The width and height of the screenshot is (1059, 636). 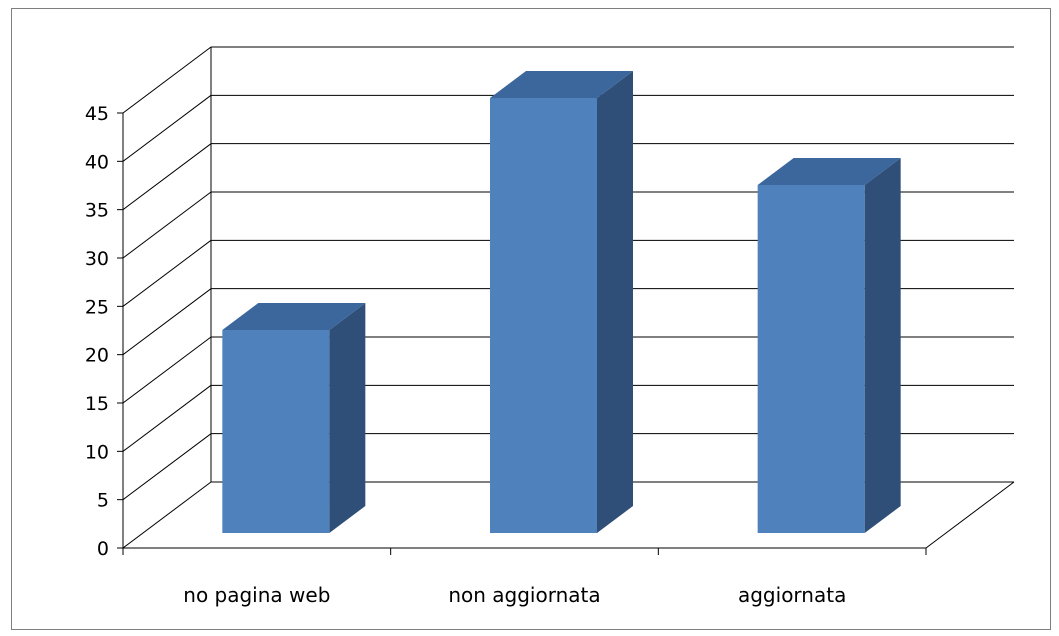 What do you see at coordinates (97, 452) in the screenshot?
I see `y-tick-label: 10` at bounding box center [97, 452].